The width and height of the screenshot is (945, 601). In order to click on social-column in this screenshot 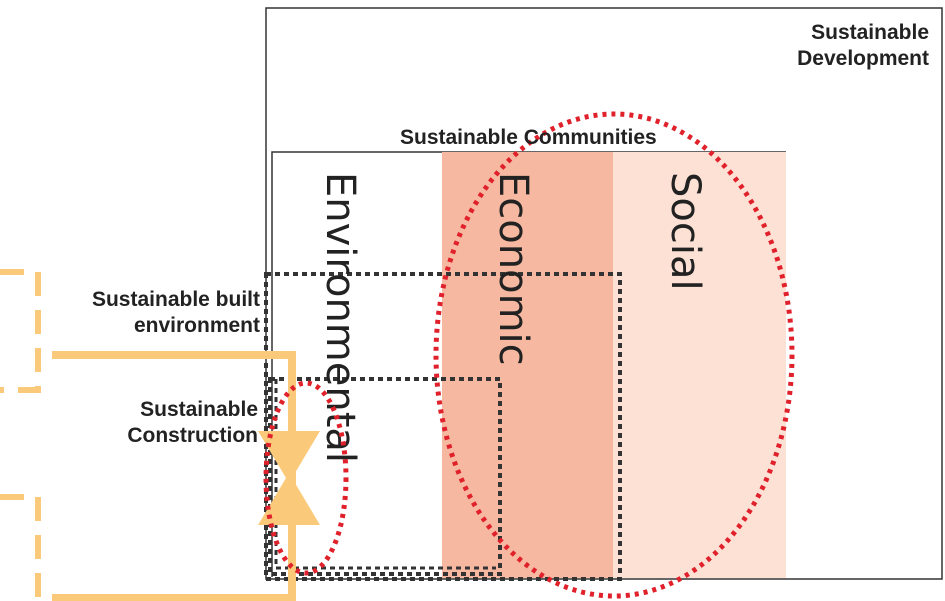, I will do `click(699, 365)`.